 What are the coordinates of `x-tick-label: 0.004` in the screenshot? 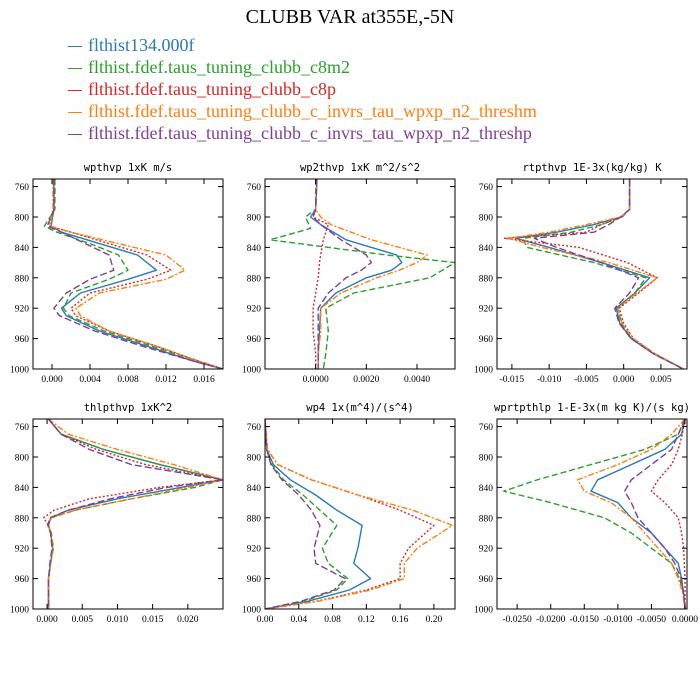 It's located at (90, 380).